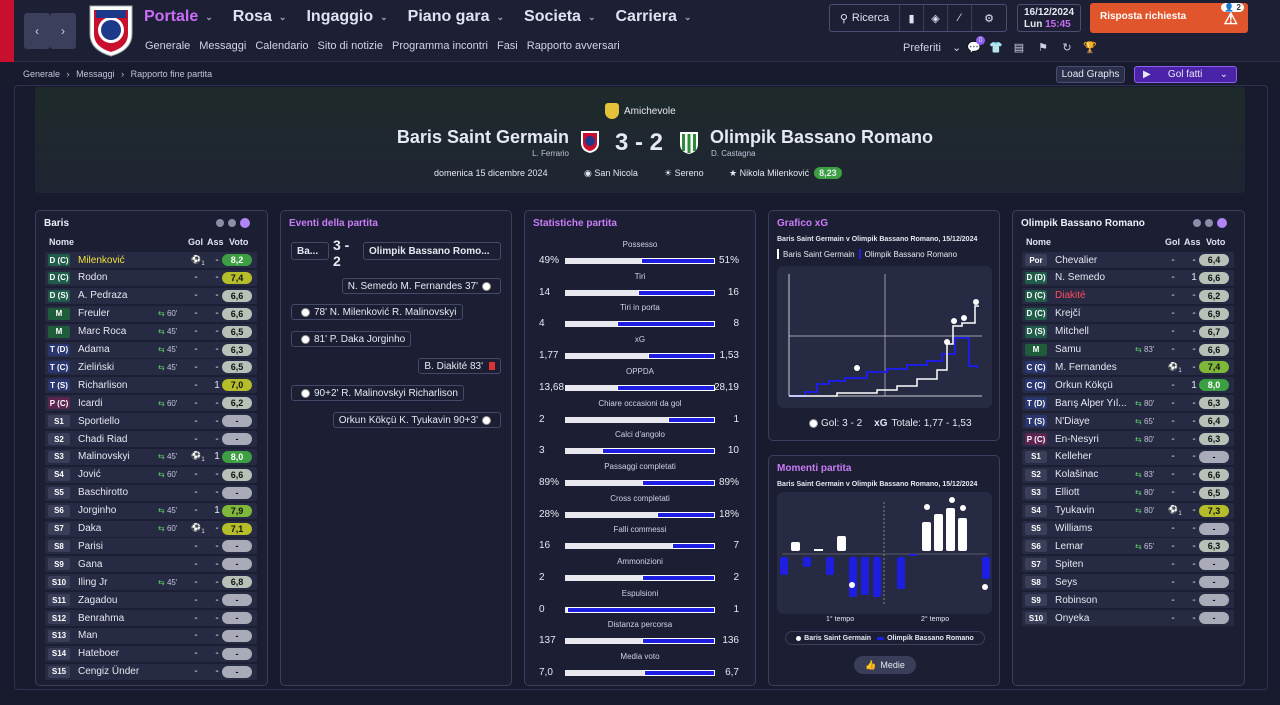 The image size is (1280, 705). I want to click on player-name: Zagadou, so click(98, 600).